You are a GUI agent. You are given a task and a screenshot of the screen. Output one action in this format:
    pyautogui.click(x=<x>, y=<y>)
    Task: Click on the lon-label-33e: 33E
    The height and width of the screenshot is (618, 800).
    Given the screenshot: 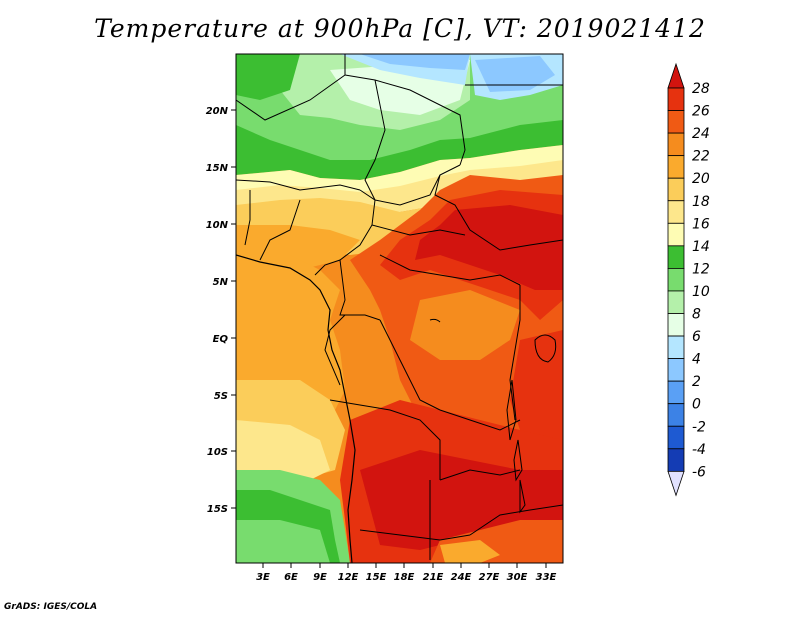 What is the action you would take?
    pyautogui.click(x=546, y=577)
    